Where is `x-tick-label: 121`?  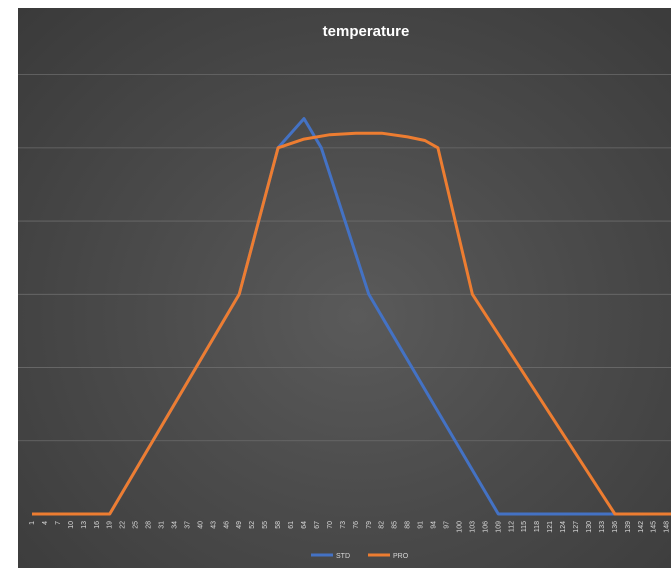
x-tick-label: 121 is located at coordinates (550, 527).